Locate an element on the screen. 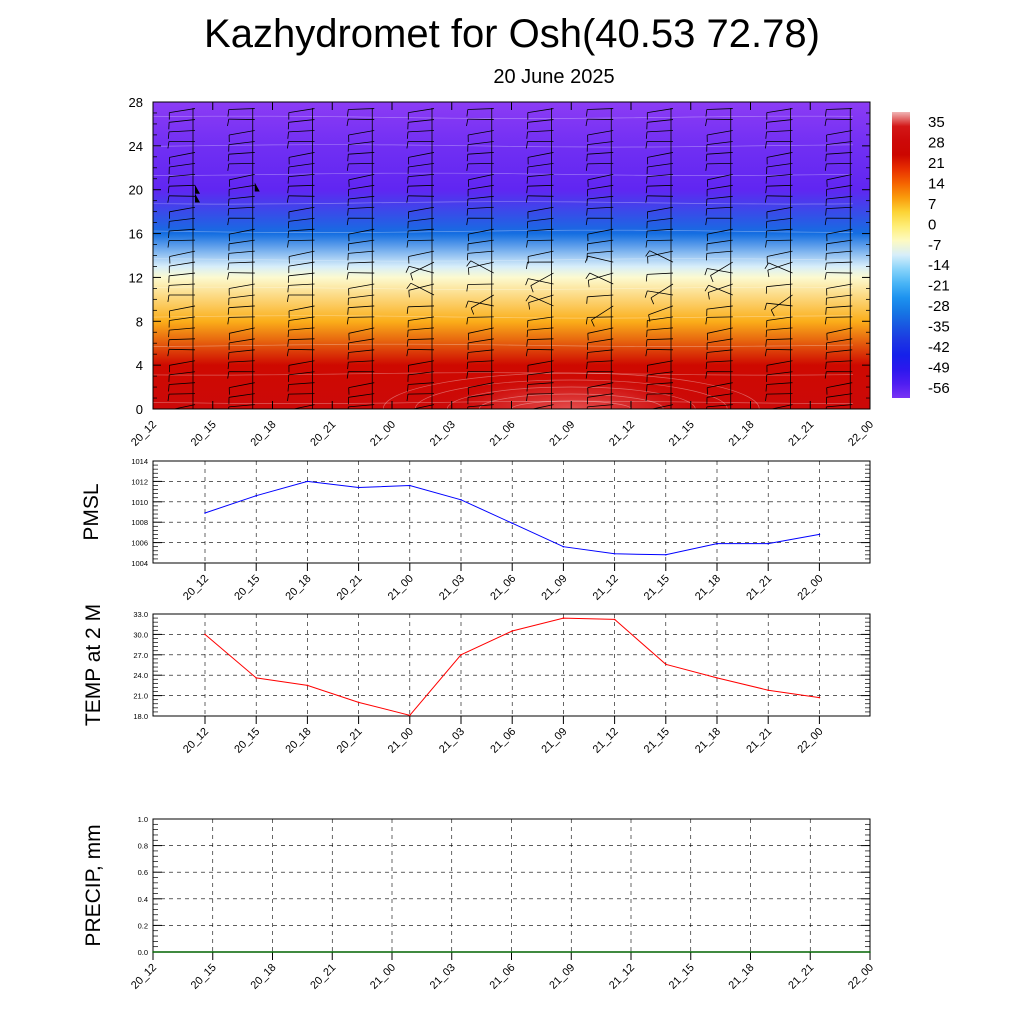 The image size is (1024, 1024). y-tick-label: 18.0 is located at coordinates (140, 716).